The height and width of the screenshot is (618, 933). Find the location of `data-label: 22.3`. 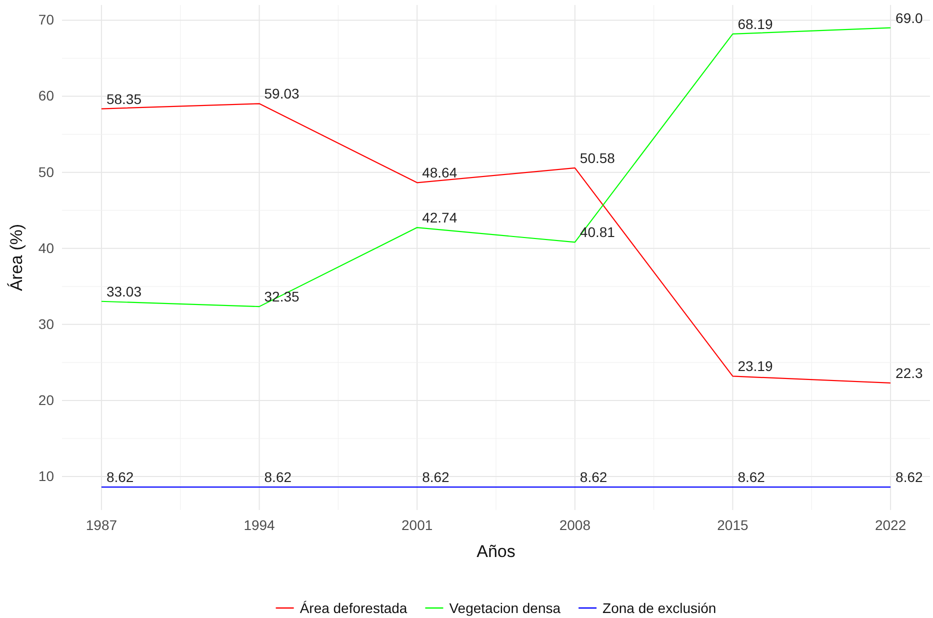

data-label: 22.3 is located at coordinates (910, 372).